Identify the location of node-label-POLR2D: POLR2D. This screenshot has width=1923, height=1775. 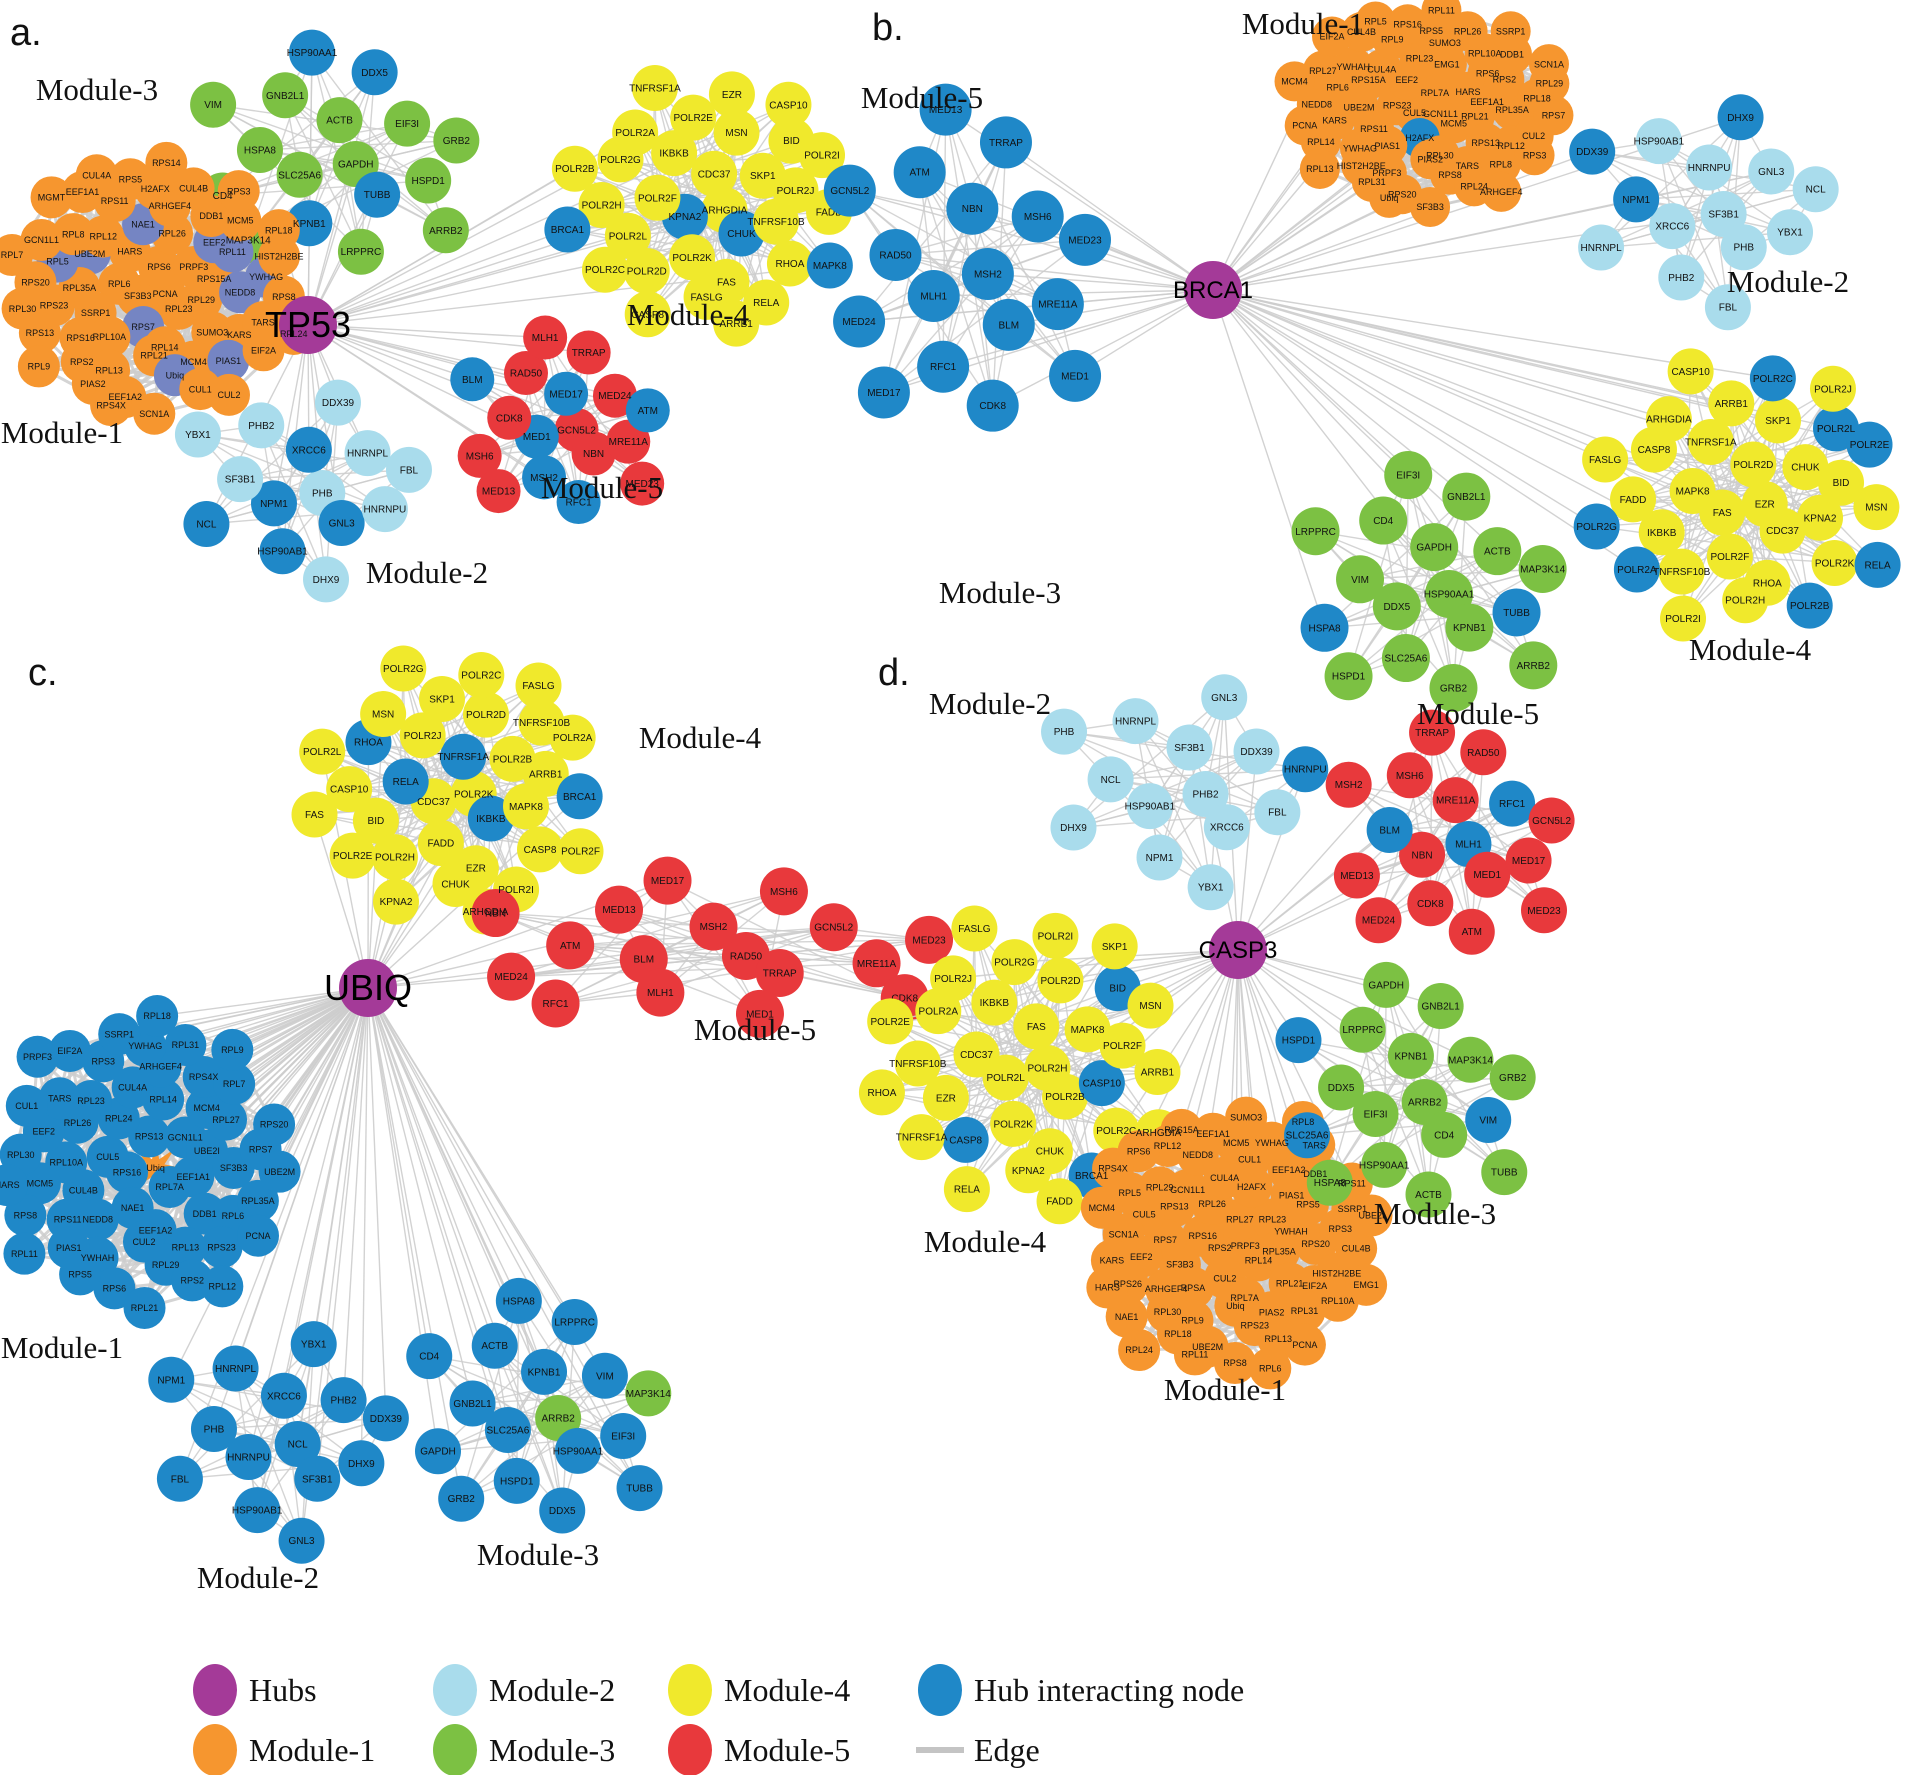
(647, 271).